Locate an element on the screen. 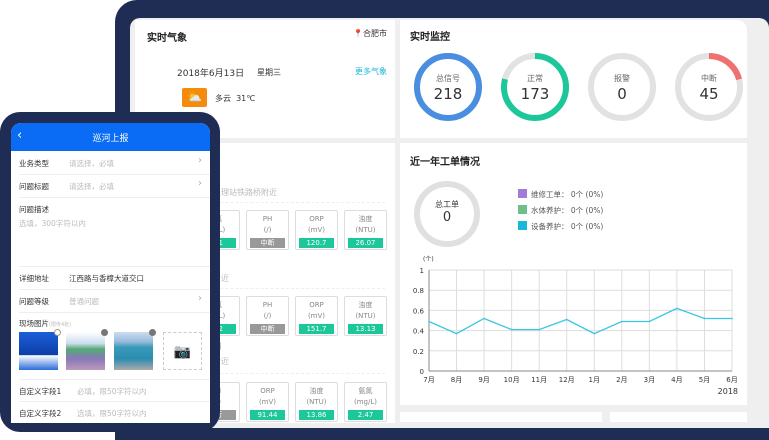  ring-label: 中断 is located at coordinates (709, 78).